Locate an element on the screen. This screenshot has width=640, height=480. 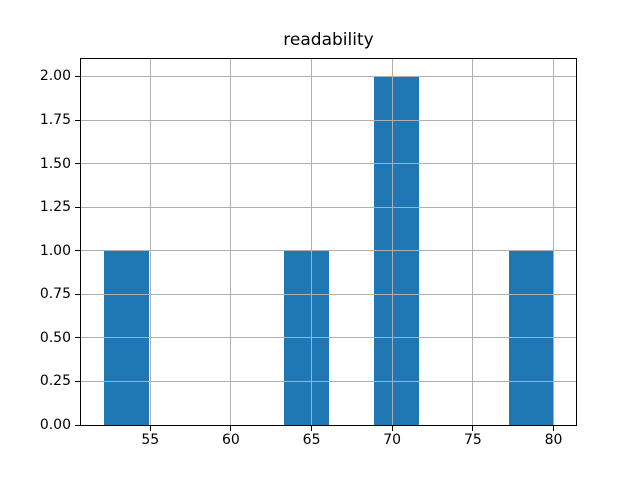
x-tick-label: 60 is located at coordinates (230, 440).